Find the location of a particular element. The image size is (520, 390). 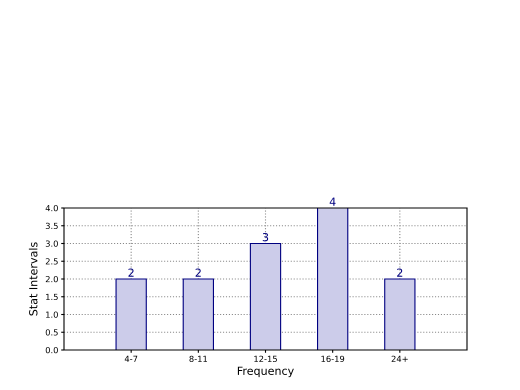

x-tick-label: 24+ is located at coordinates (400, 359).